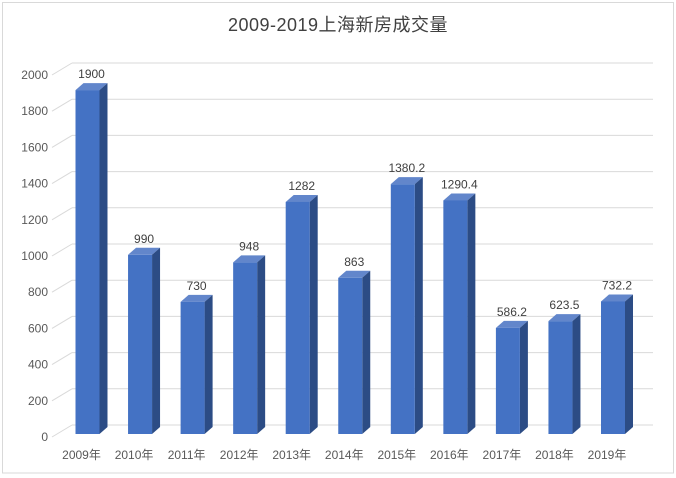 Image resolution: width=676 pixels, height=478 pixels. I want to click on bar-value-label: 623.5, so click(564, 305).